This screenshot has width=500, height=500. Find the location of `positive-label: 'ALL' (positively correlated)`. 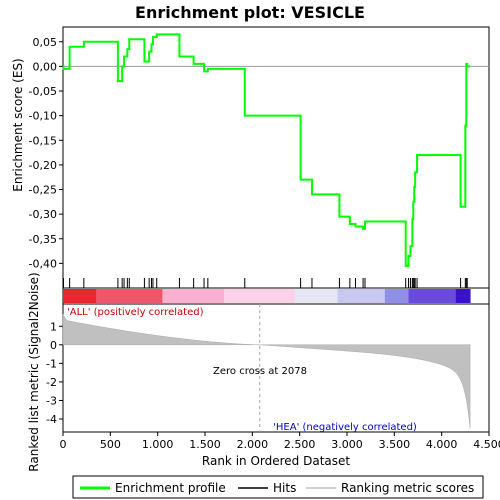

positive-label: 'ALL' (positively correlated) is located at coordinates (135, 312).